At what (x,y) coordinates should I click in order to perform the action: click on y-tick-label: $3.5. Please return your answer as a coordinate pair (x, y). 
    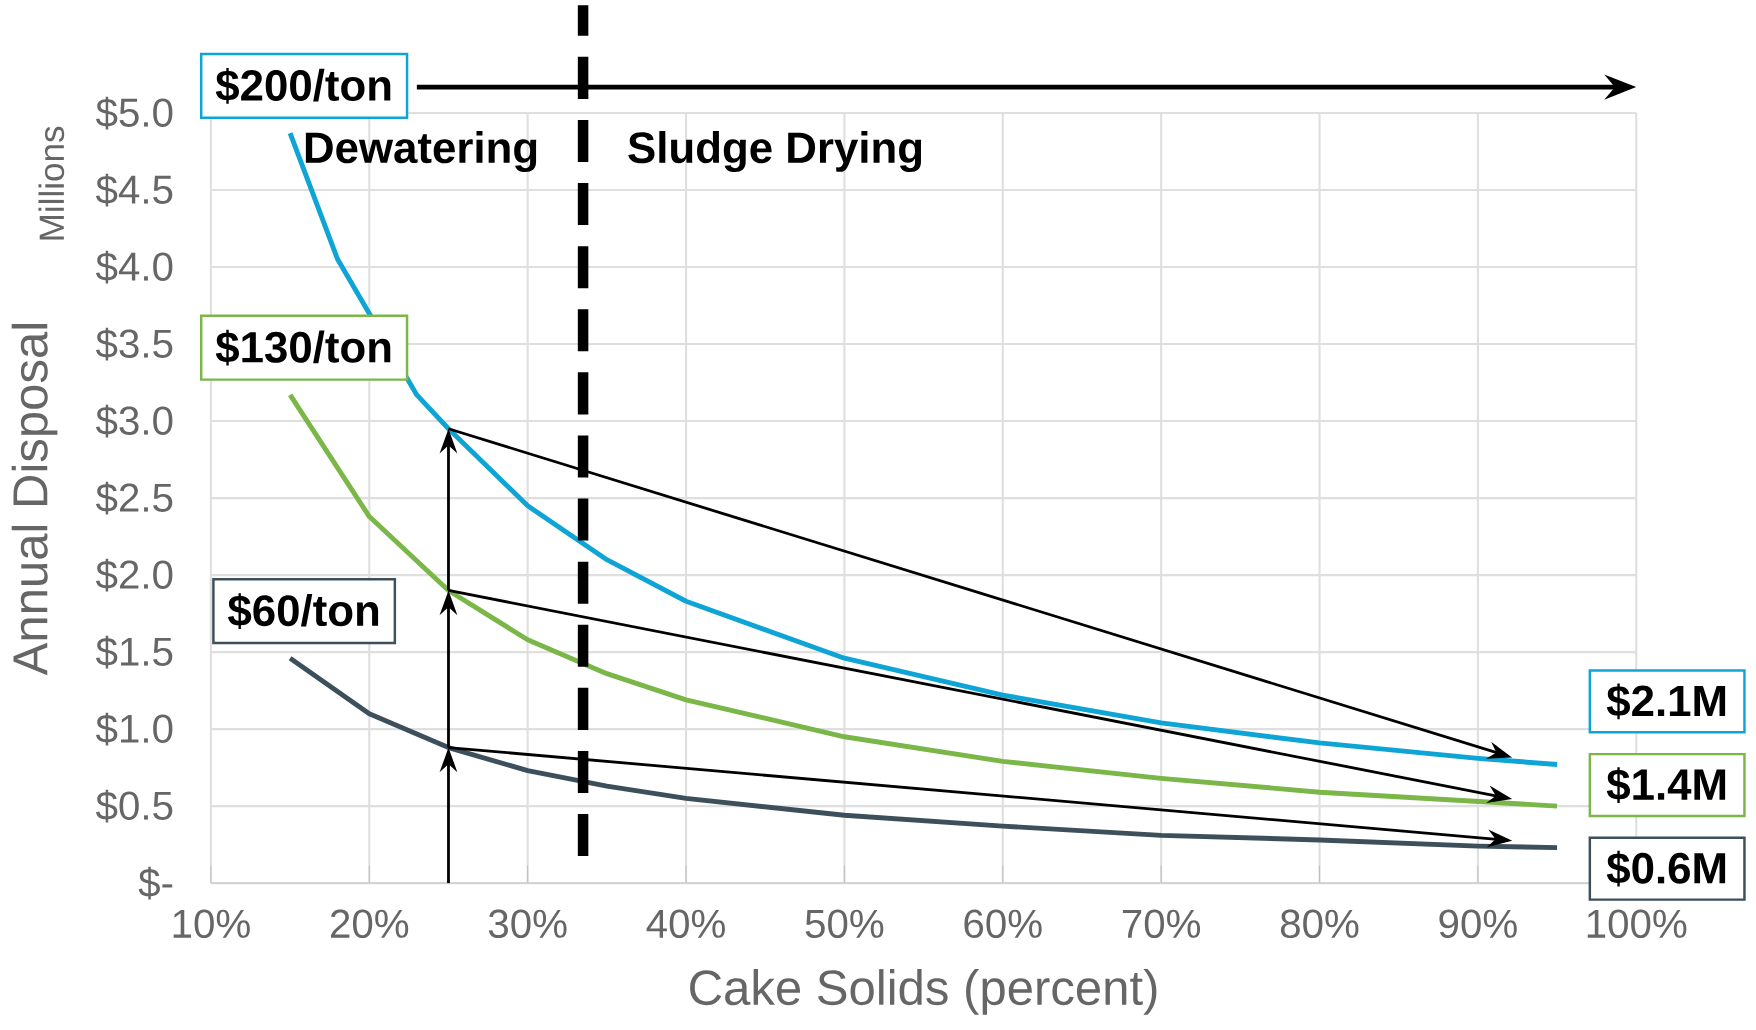
    Looking at the image, I should click on (134, 344).